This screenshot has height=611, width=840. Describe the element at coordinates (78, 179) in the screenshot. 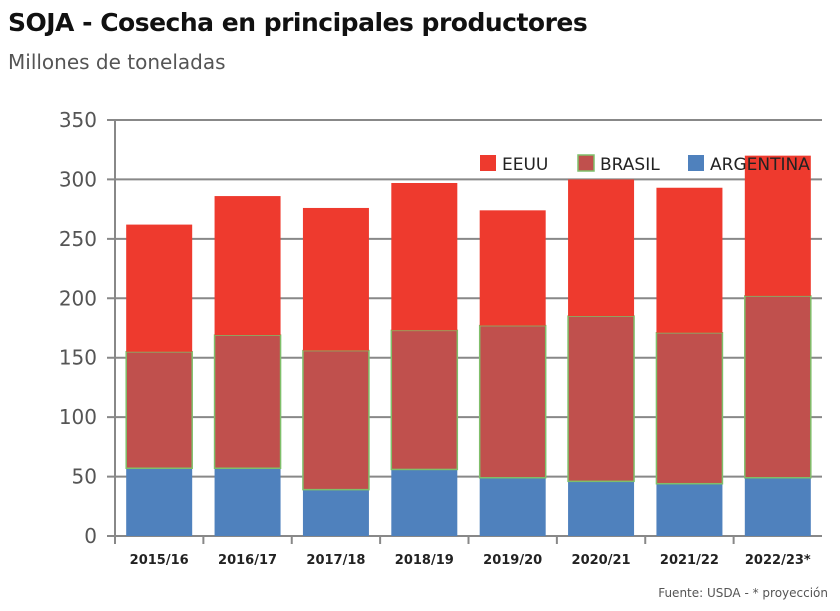

I see `y-tick-label: 300` at that location.